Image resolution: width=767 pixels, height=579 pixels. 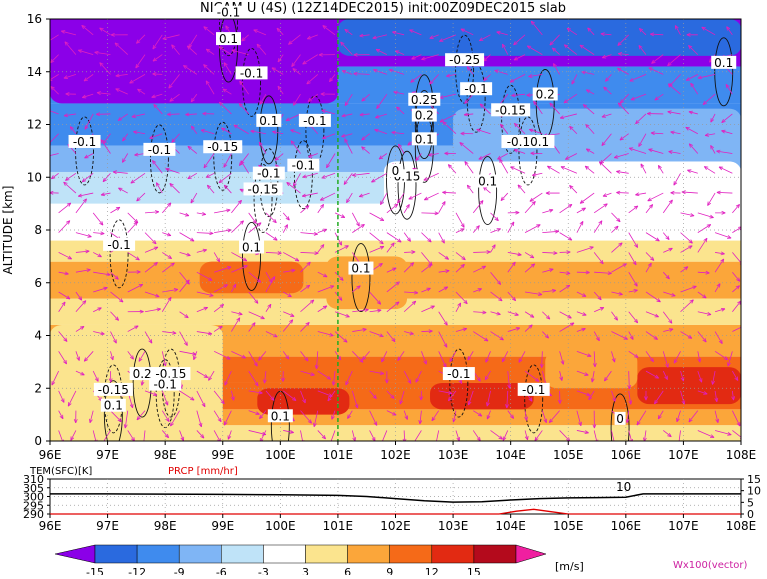 What do you see at coordinates (222, 526) in the screenshot?
I see `sub-x-tick-label: 99E` at bounding box center [222, 526].